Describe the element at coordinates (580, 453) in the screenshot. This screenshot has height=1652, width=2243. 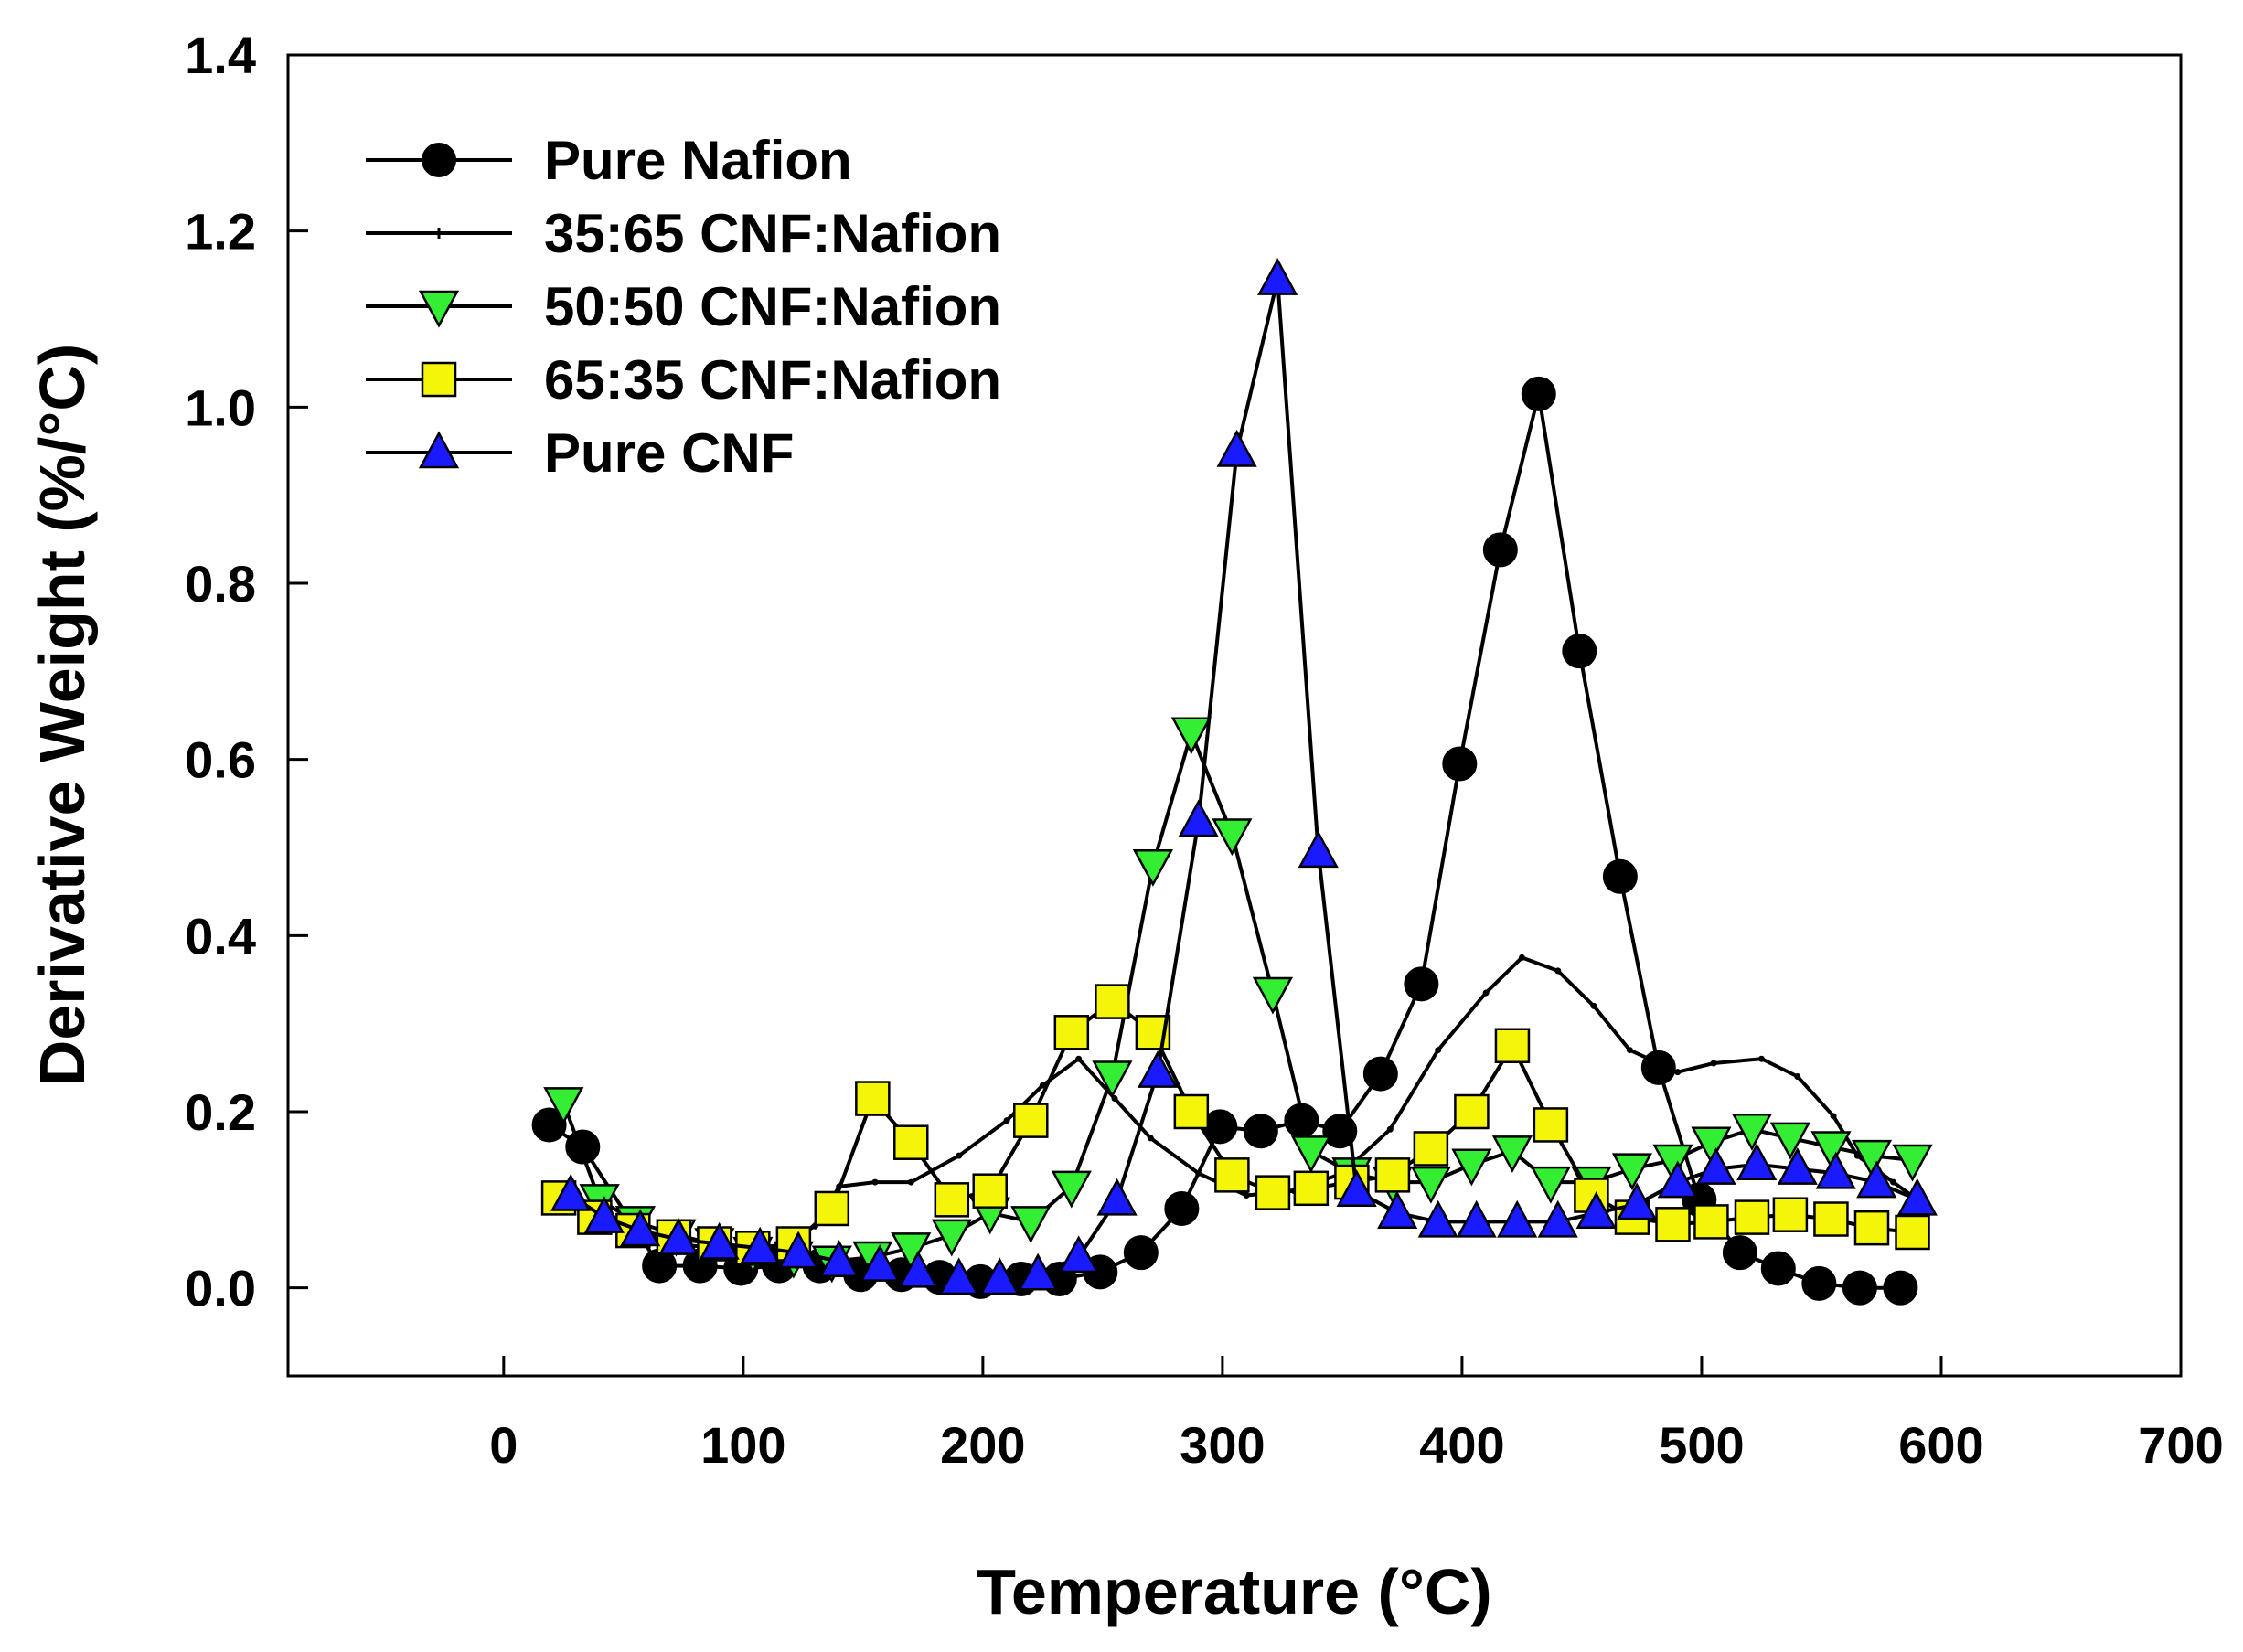
I see `legend-entry: Pure CNF` at that location.